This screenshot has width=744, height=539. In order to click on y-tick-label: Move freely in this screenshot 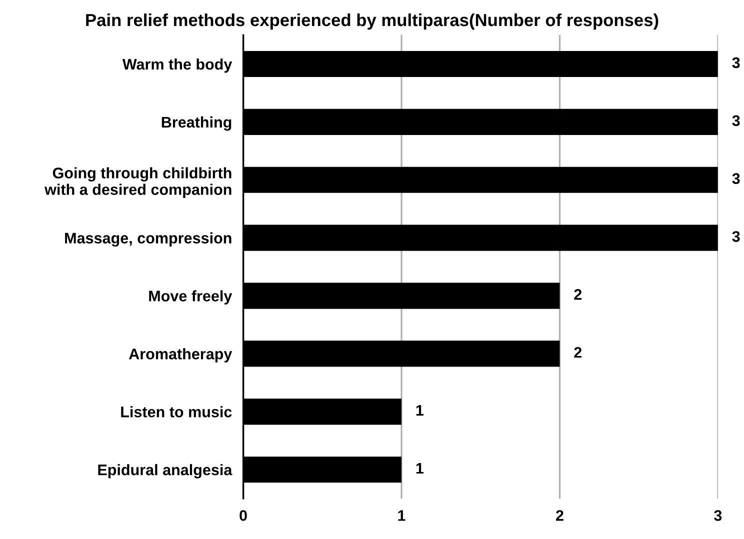, I will do `click(190, 297)`.